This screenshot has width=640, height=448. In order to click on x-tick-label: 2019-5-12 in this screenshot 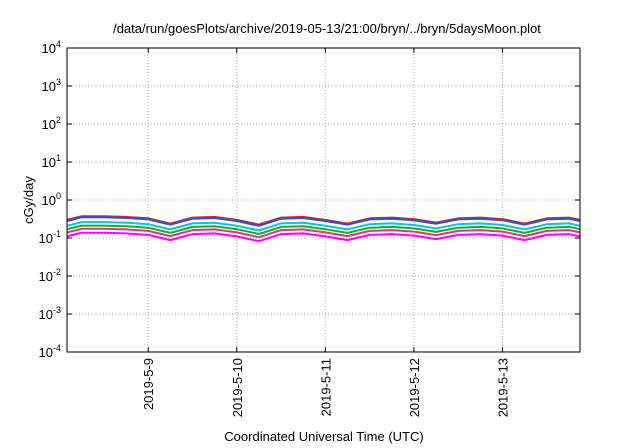, I will do `click(414, 387)`.